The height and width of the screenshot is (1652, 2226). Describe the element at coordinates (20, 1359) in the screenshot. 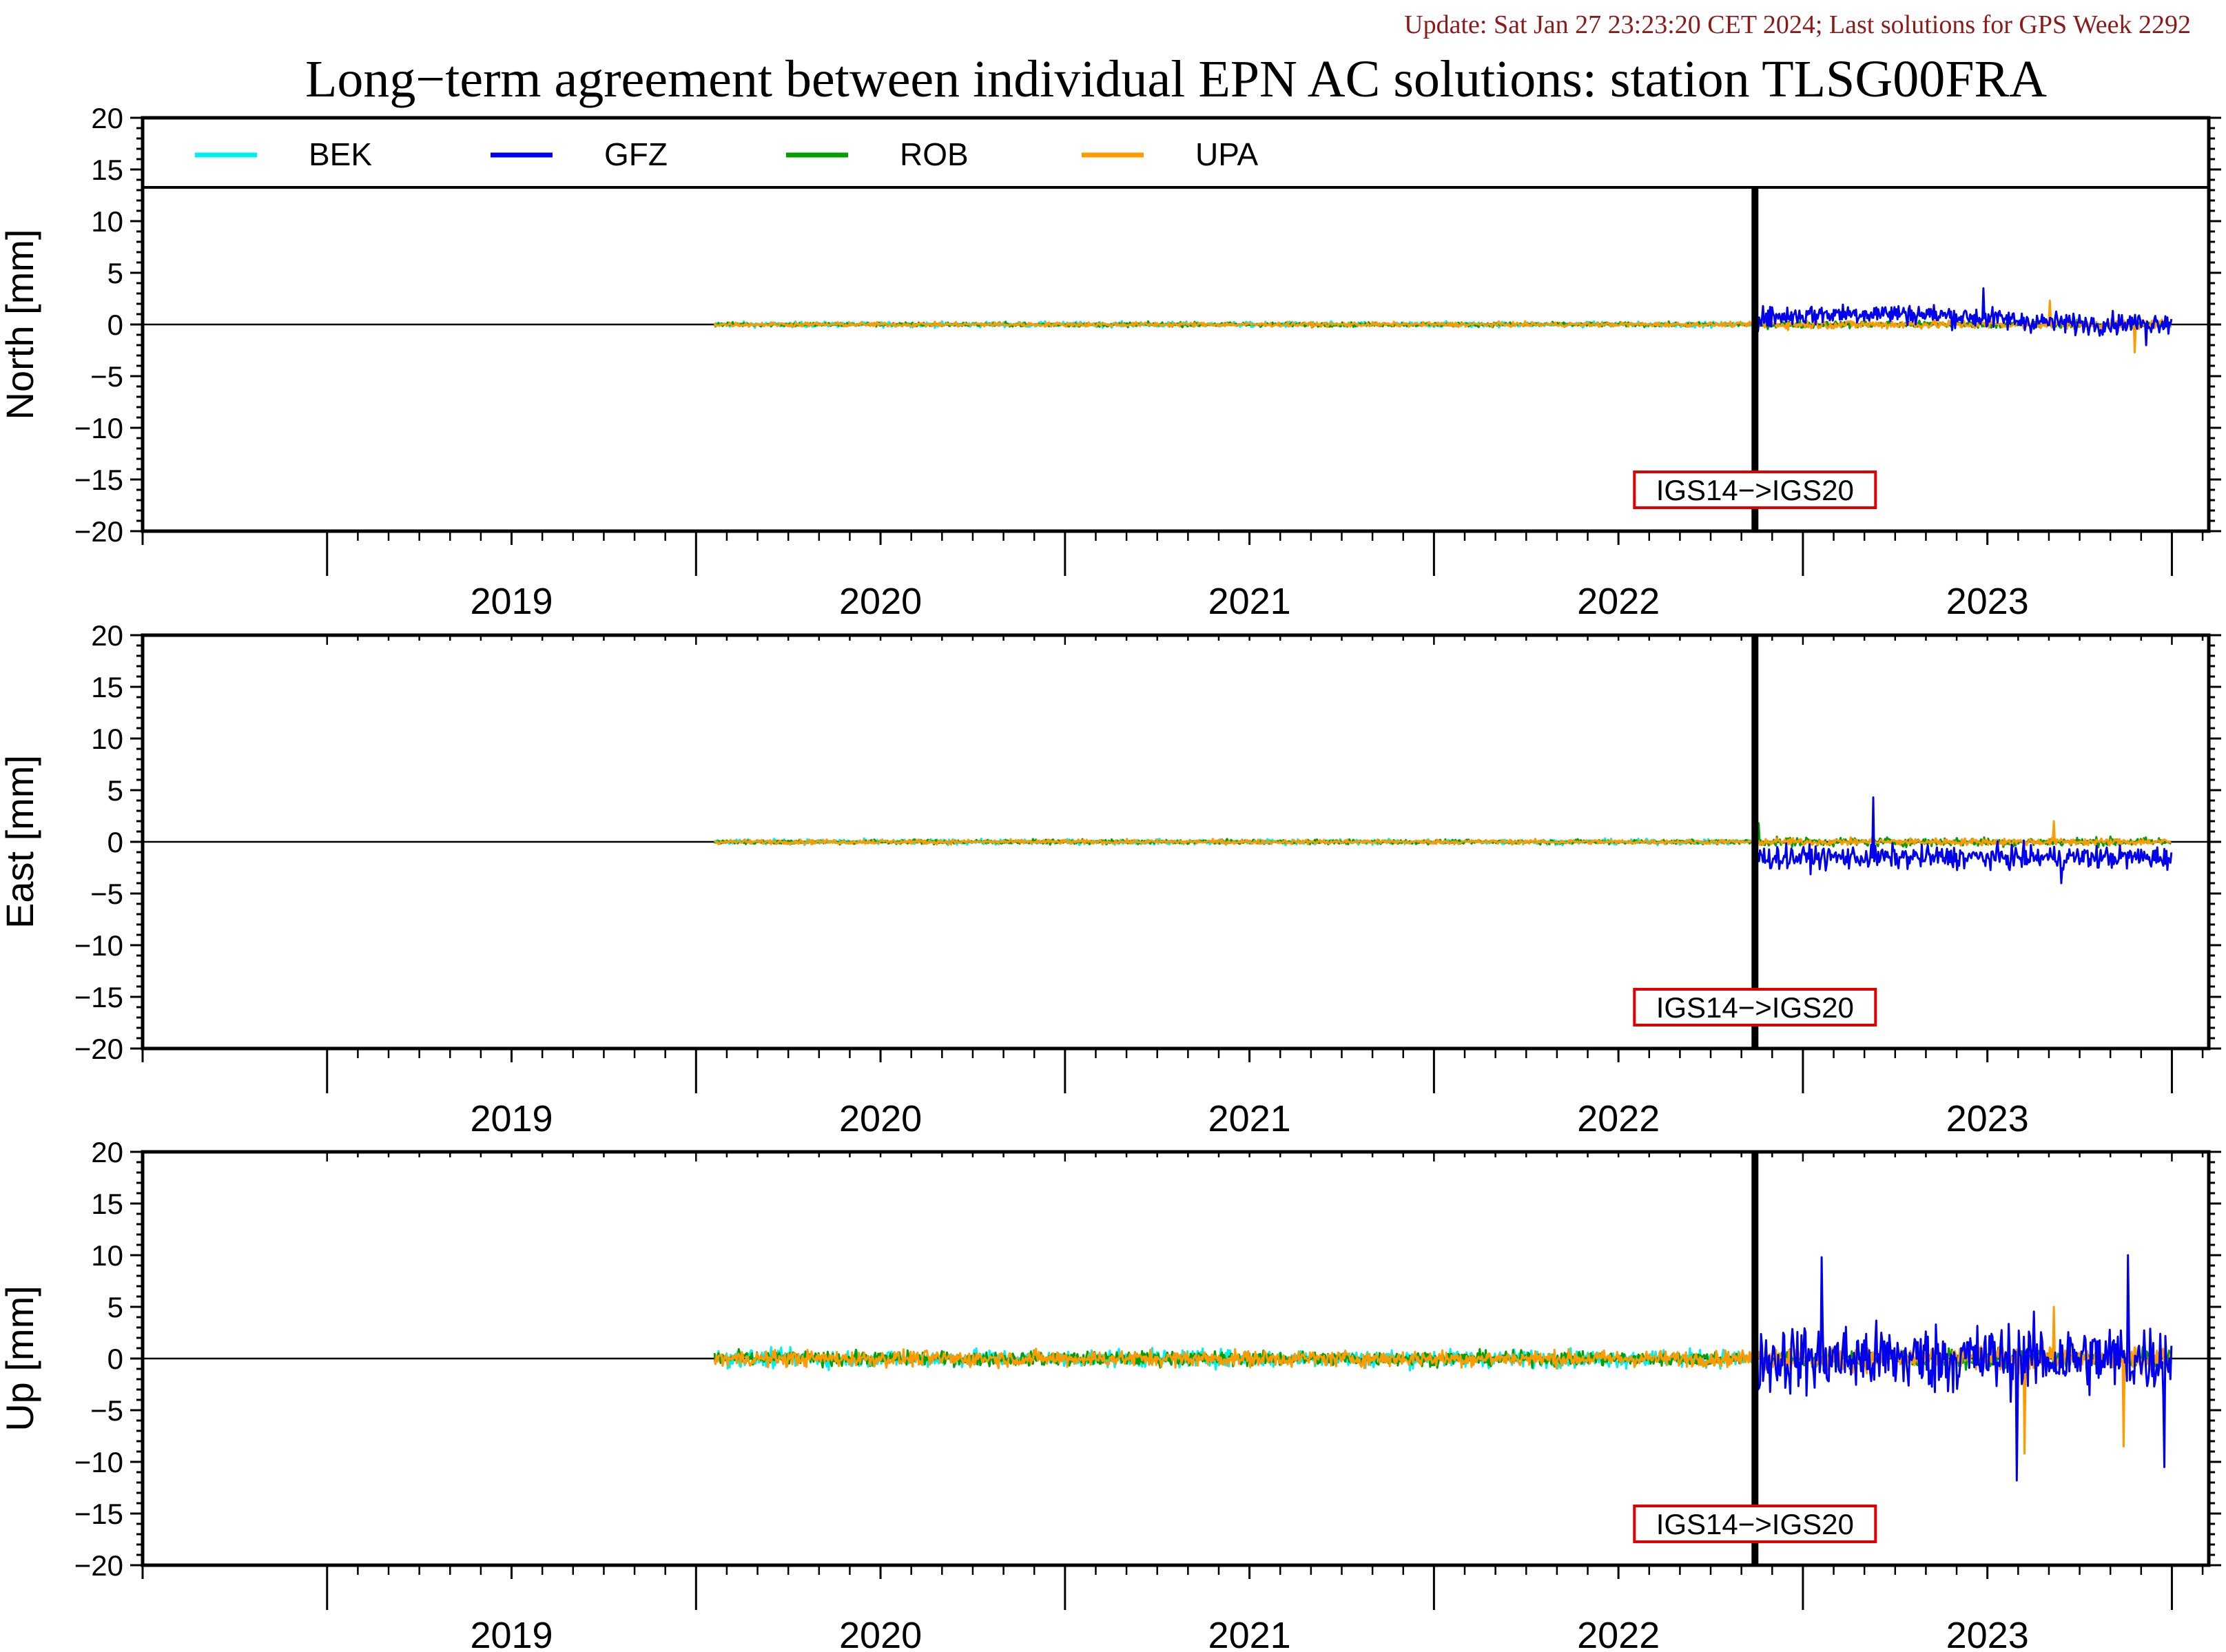

I see `y-axis-label: Up [mm]` at that location.